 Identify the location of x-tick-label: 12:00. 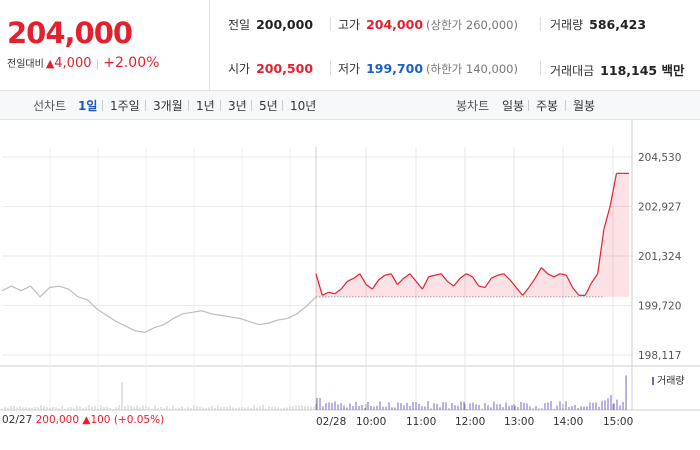
(470, 422).